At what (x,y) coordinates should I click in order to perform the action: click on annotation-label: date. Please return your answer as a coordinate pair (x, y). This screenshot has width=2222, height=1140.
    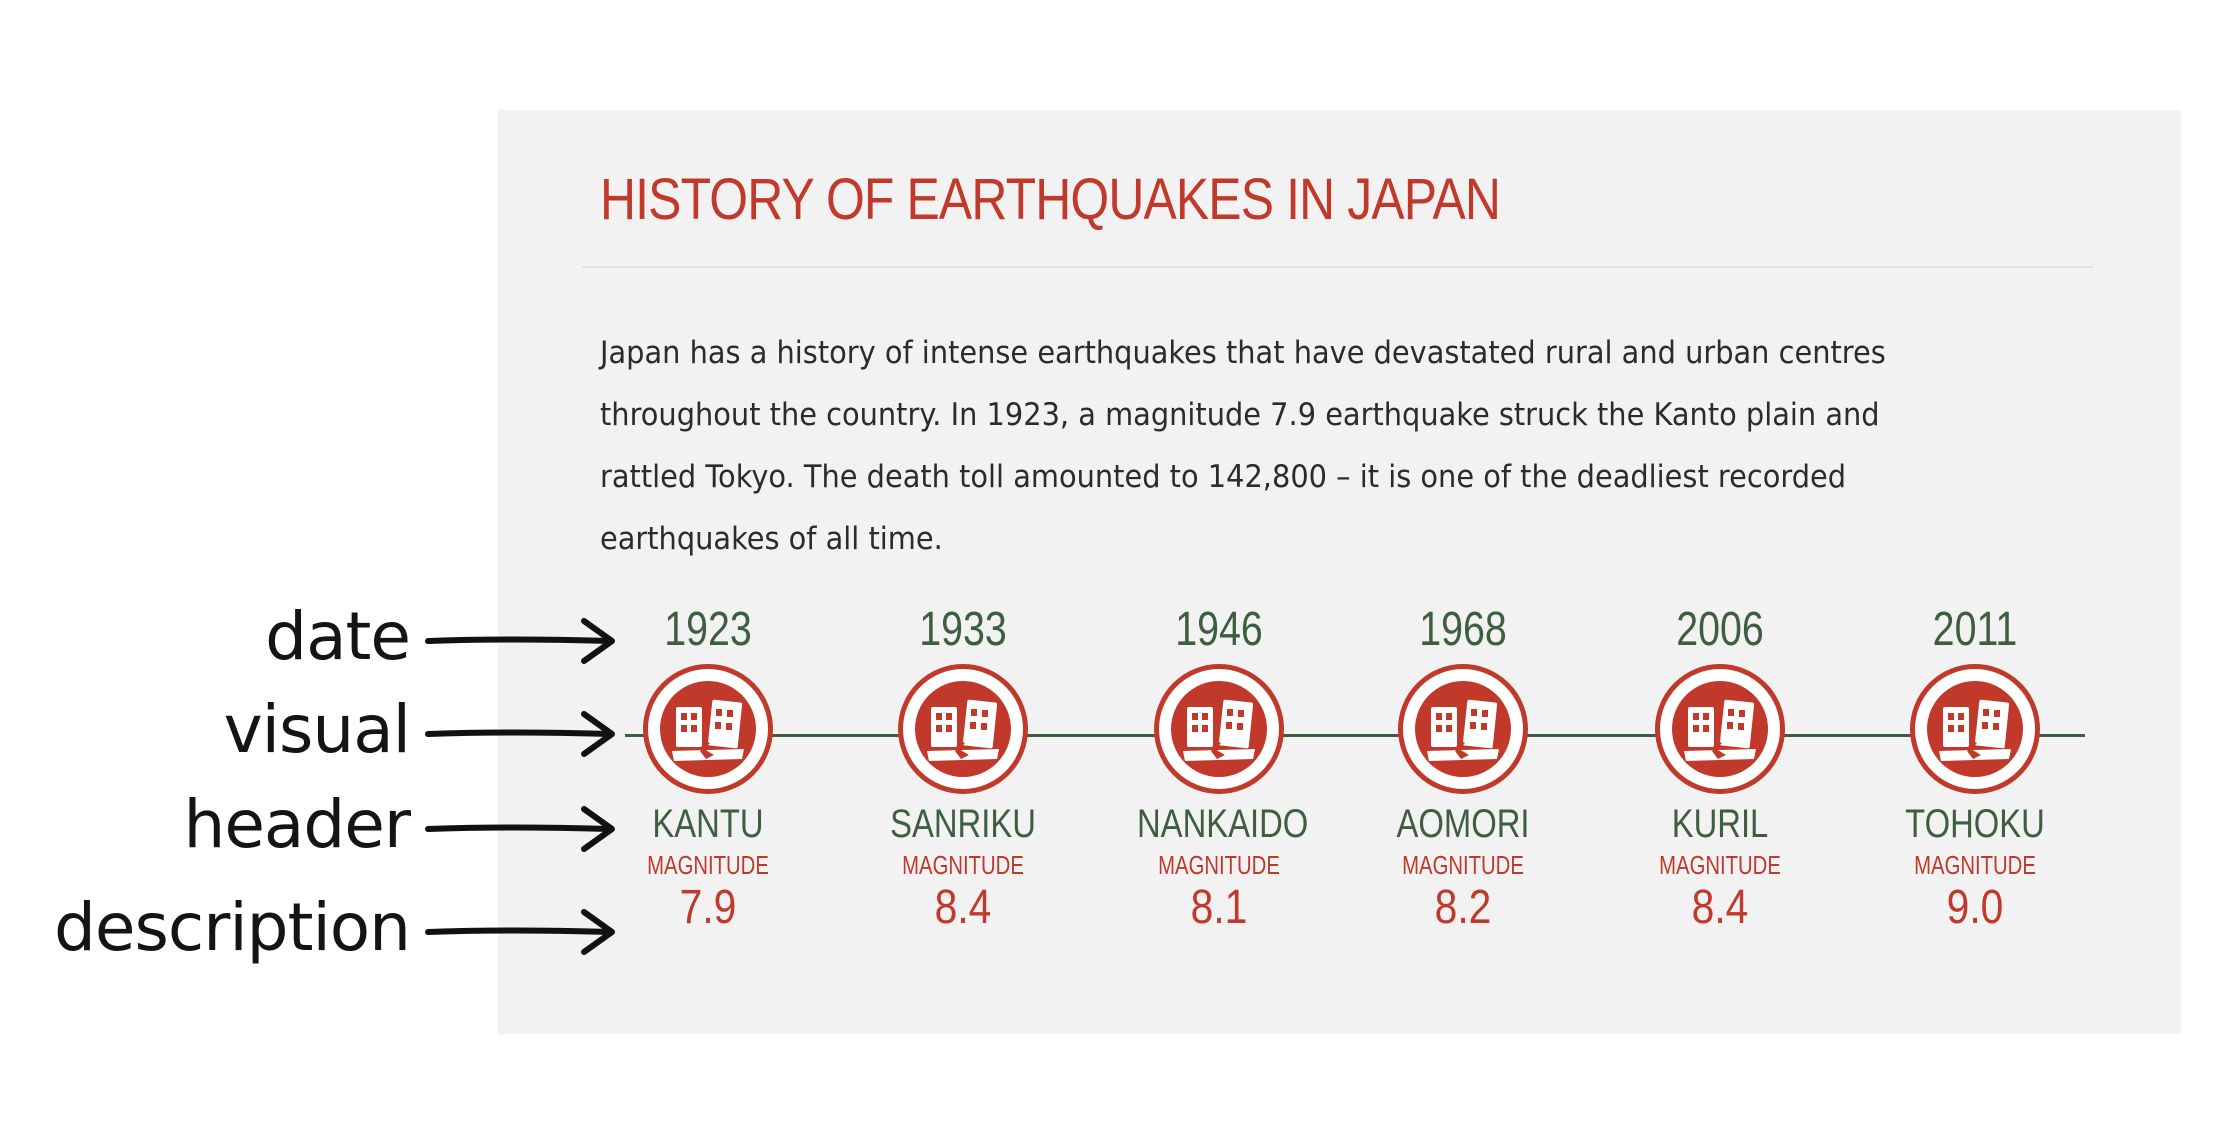
    Looking at the image, I should click on (338, 636).